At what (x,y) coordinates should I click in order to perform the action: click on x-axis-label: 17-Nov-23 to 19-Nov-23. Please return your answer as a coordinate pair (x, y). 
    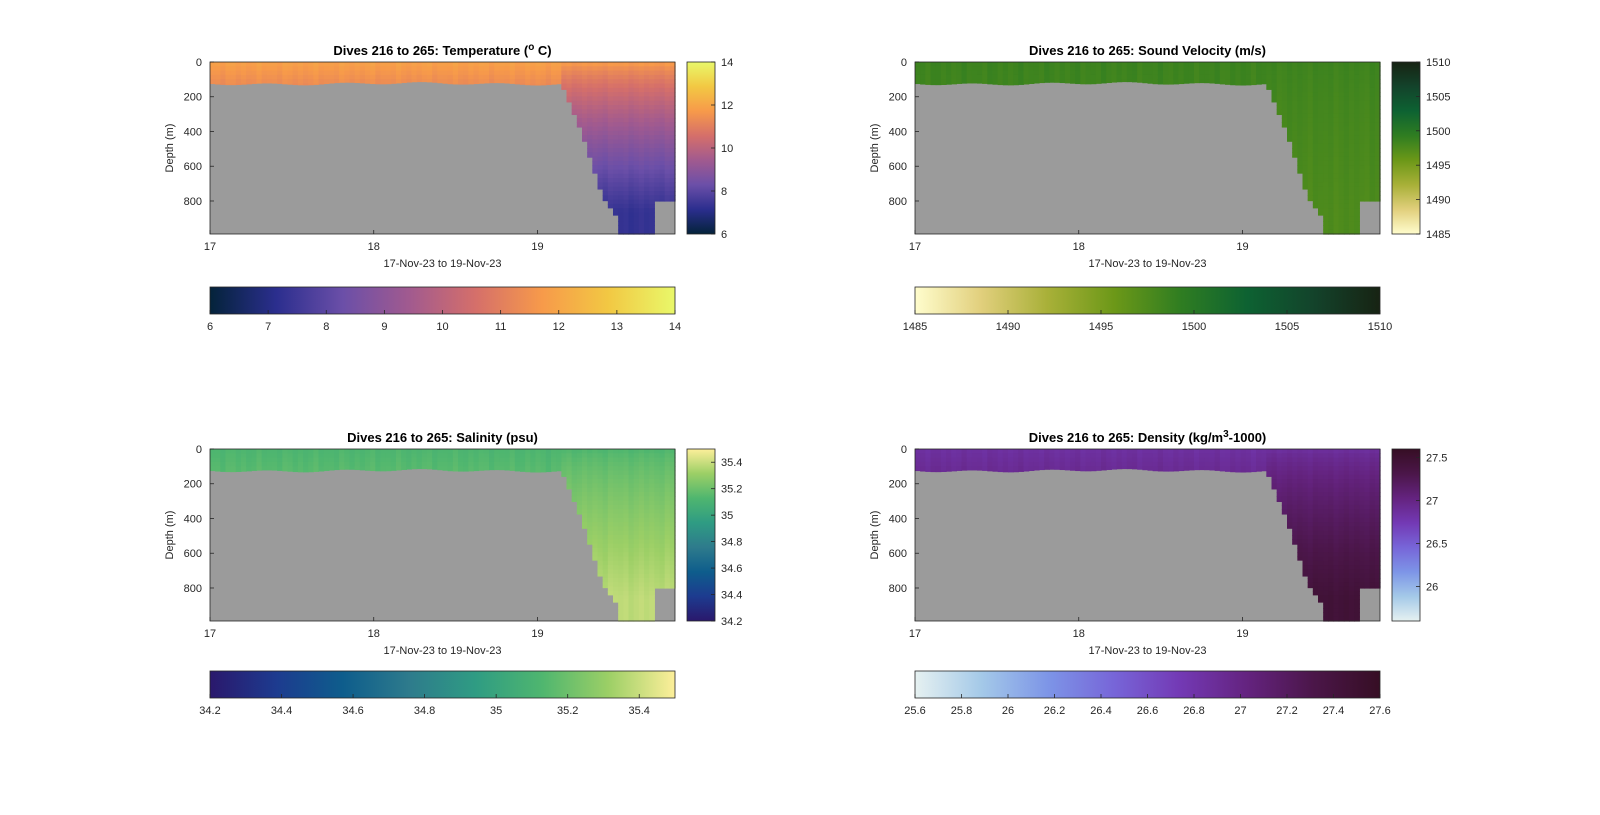
    Looking at the image, I should click on (442, 264).